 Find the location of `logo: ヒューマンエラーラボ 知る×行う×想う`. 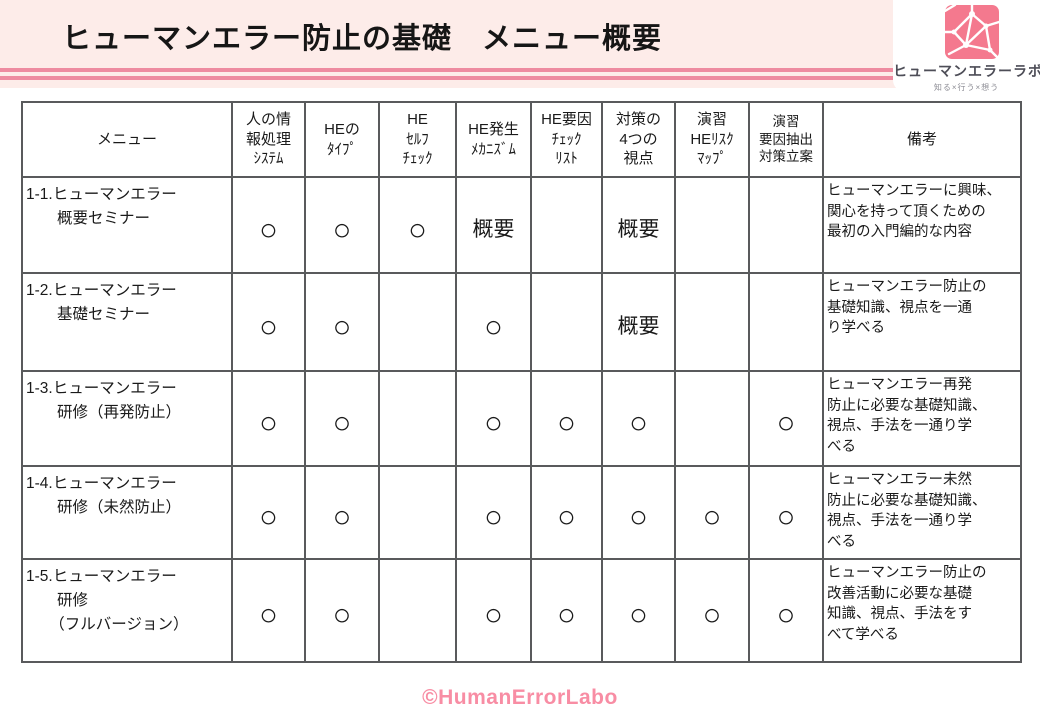

logo: ヒューマンエラーラボ 知る×行う×想う is located at coordinates (966, 46).